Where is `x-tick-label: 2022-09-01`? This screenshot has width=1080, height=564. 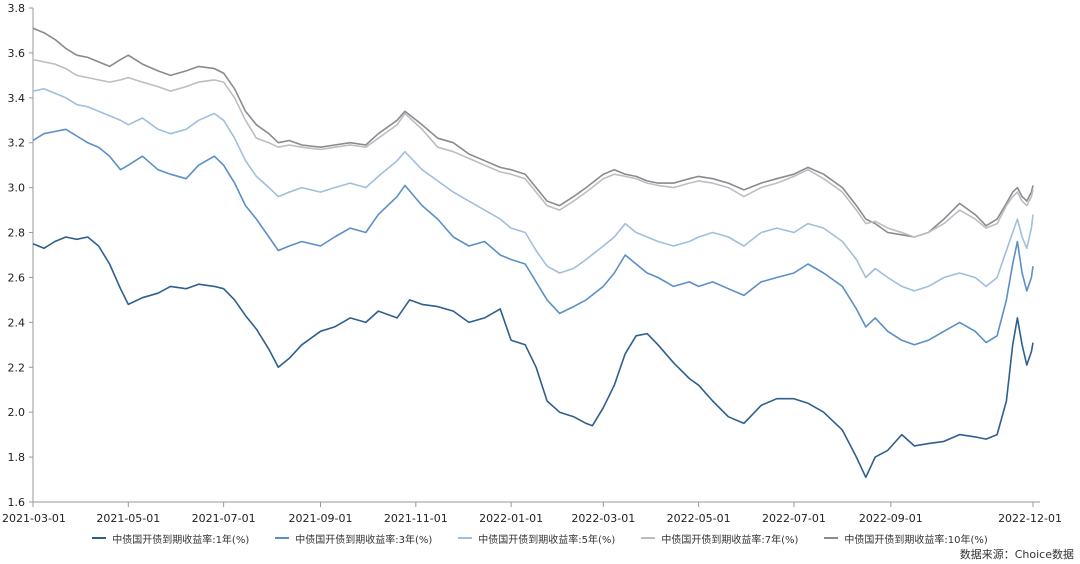
x-tick-label: 2022-09-01 is located at coordinates (891, 518).